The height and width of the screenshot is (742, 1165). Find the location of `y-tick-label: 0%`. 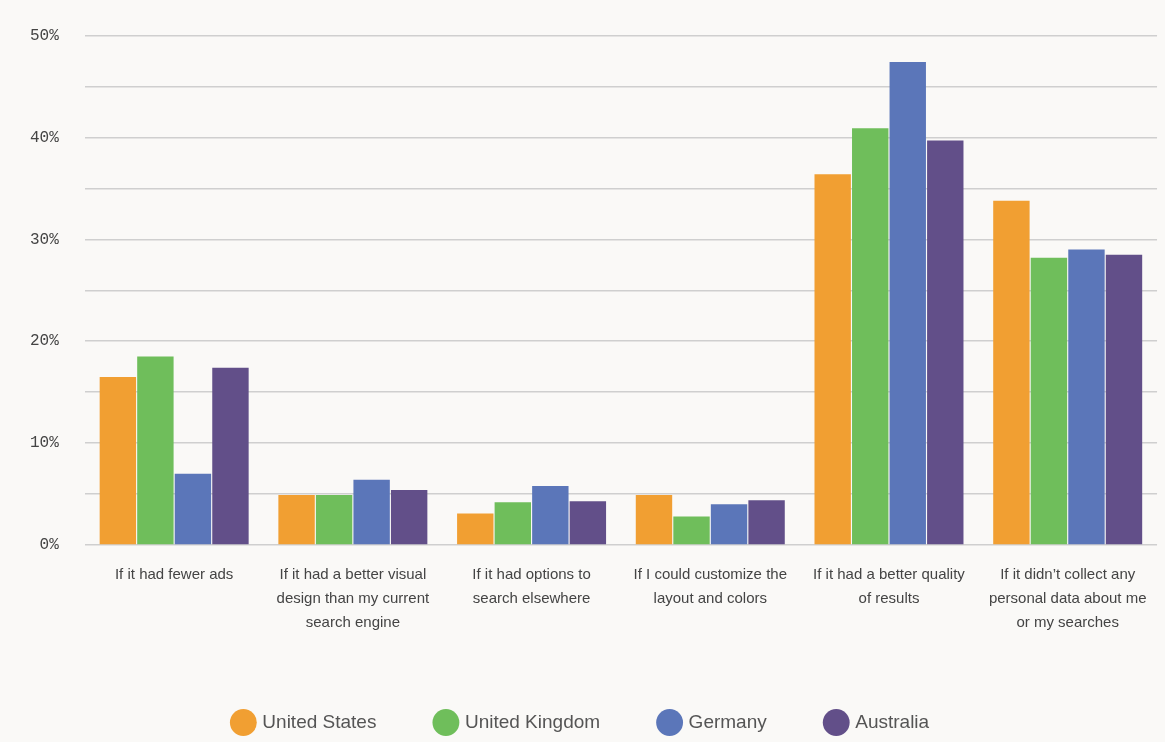

y-tick-label: 0% is located at coordinates (49, 545).